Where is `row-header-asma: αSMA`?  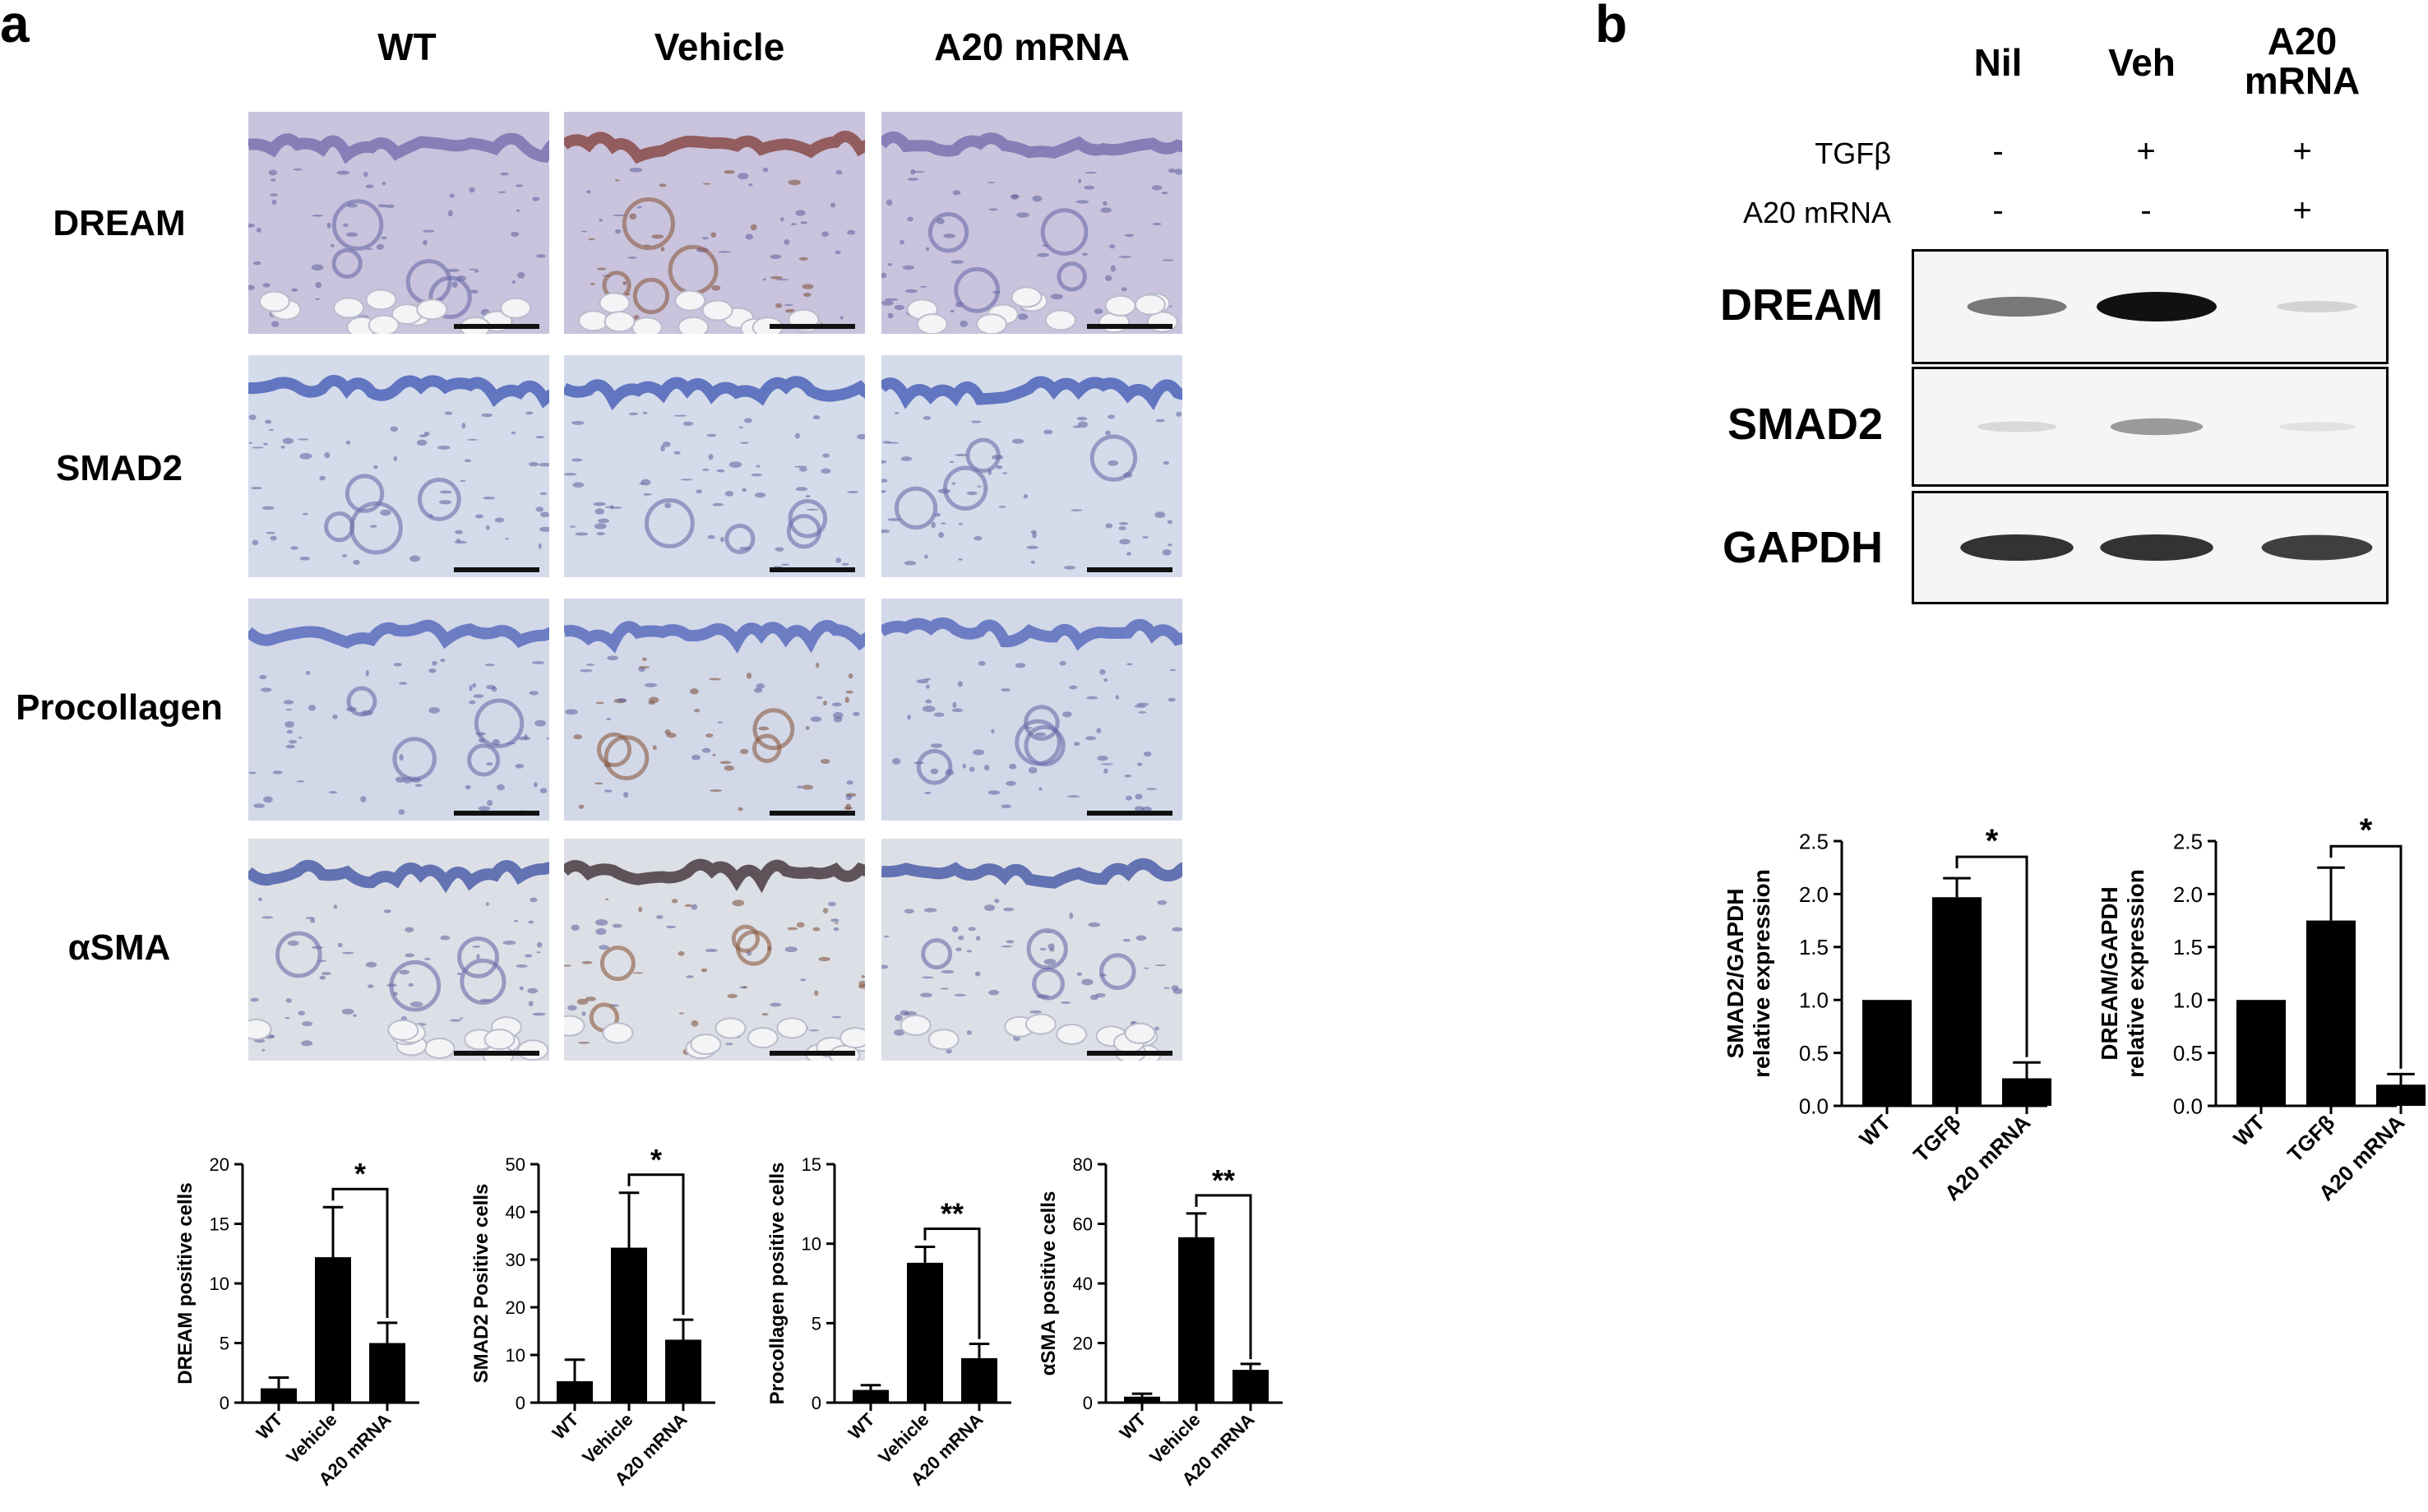
row-header-asma: αSMA is located at coordinates (119, 947).